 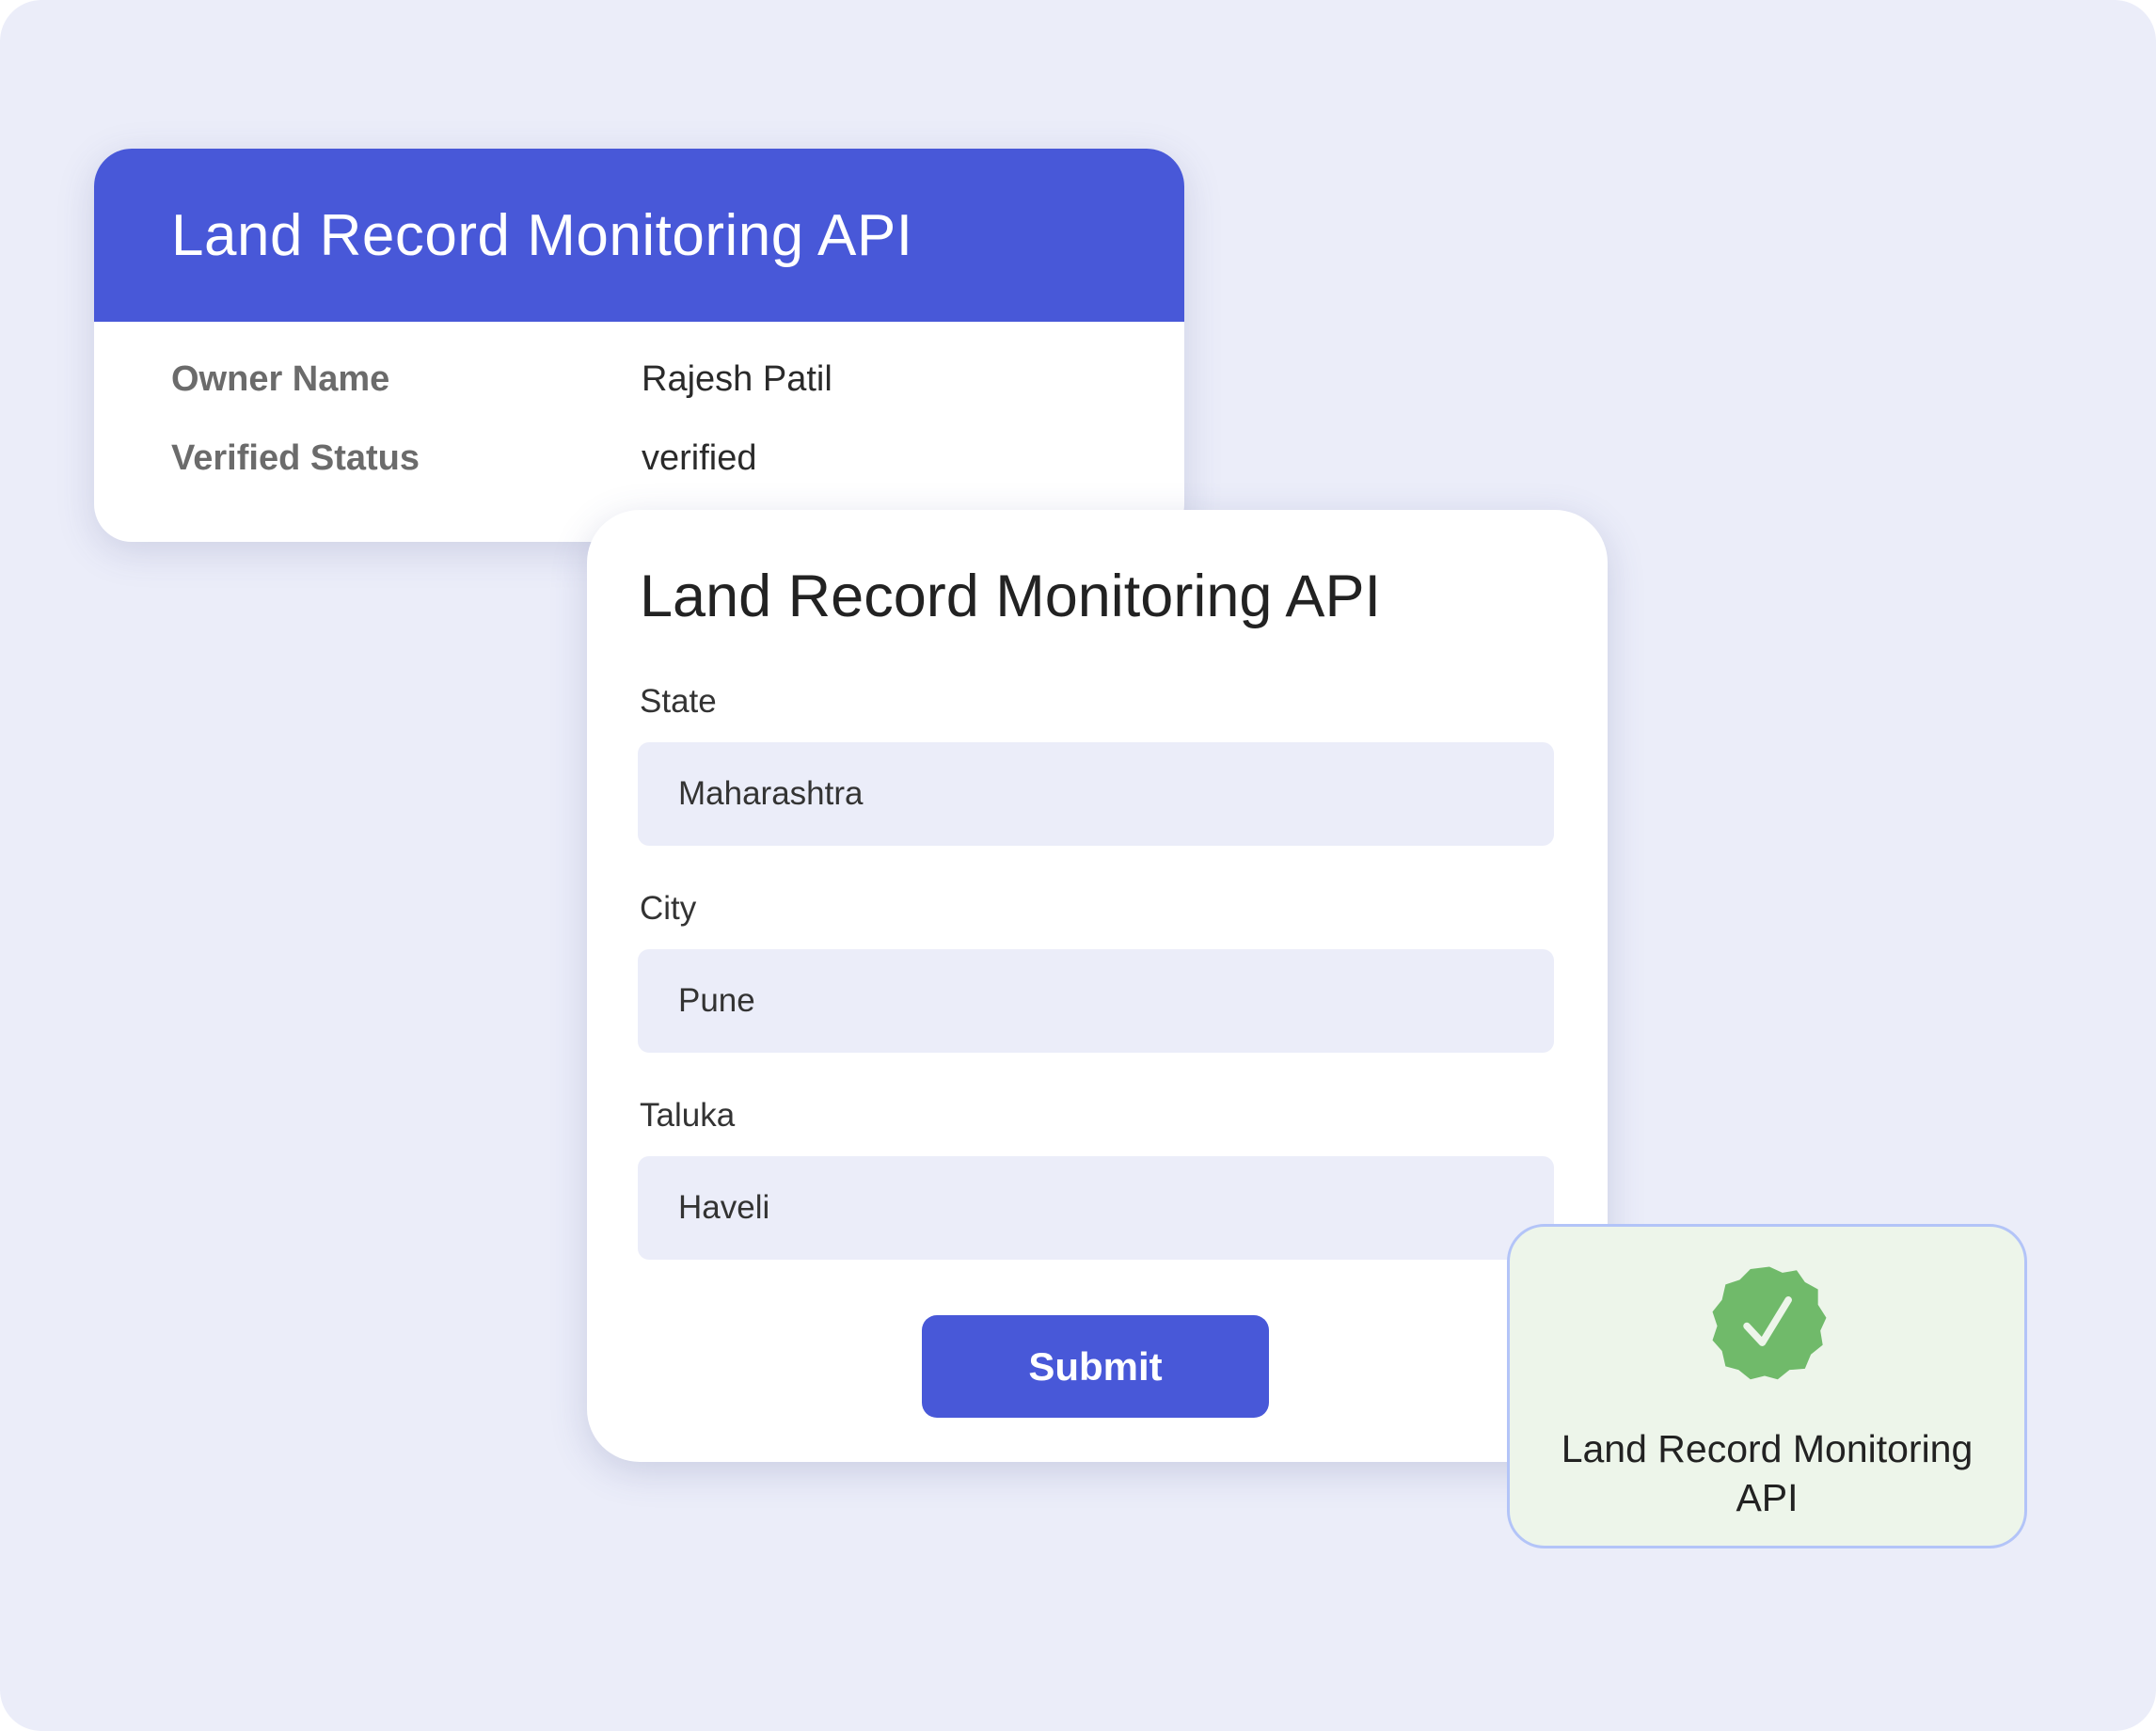 What do you see at coordinates (1095, 1366) in the screenshot?
I see `submit-button: Submit` at bounding box center [1095, 1366].